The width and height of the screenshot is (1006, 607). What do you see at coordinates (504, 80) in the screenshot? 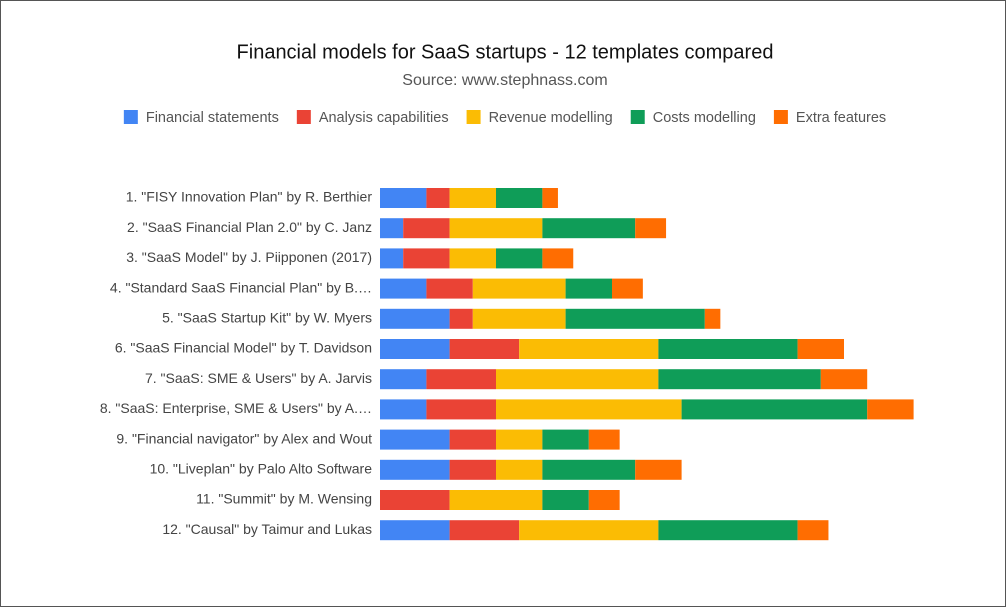
I see `chart-subtitle: Source: www.stephnass.com` at bounding box center [504, 80].